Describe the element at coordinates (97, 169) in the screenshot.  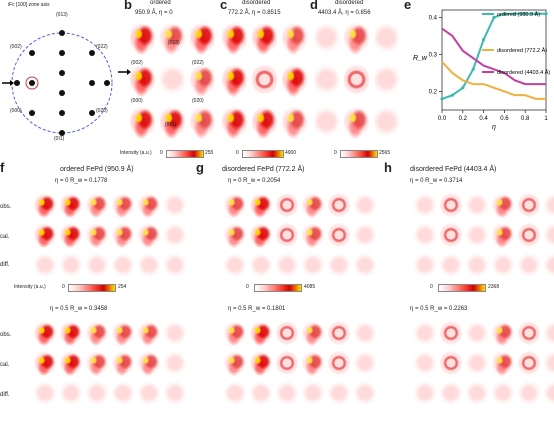
I see `panel-f-title: ordered FePd (950.9 Å)` at that location.